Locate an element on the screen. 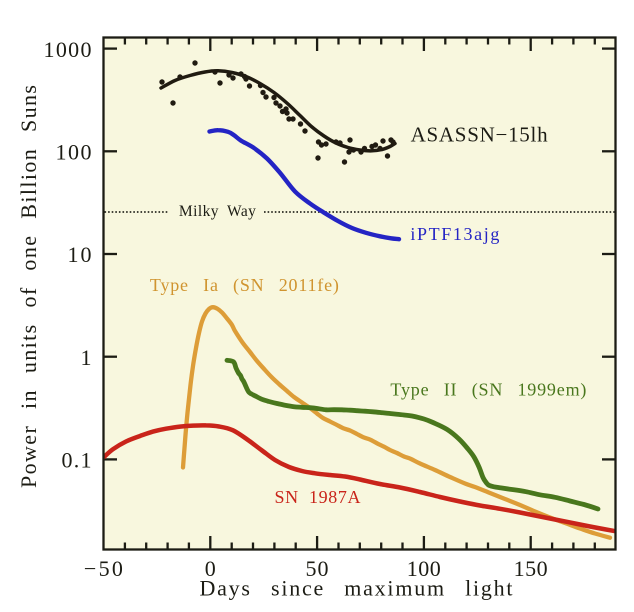 This screenshot has height=612, width=634. svg-text: 1000 is located at coordinates (68, 49).